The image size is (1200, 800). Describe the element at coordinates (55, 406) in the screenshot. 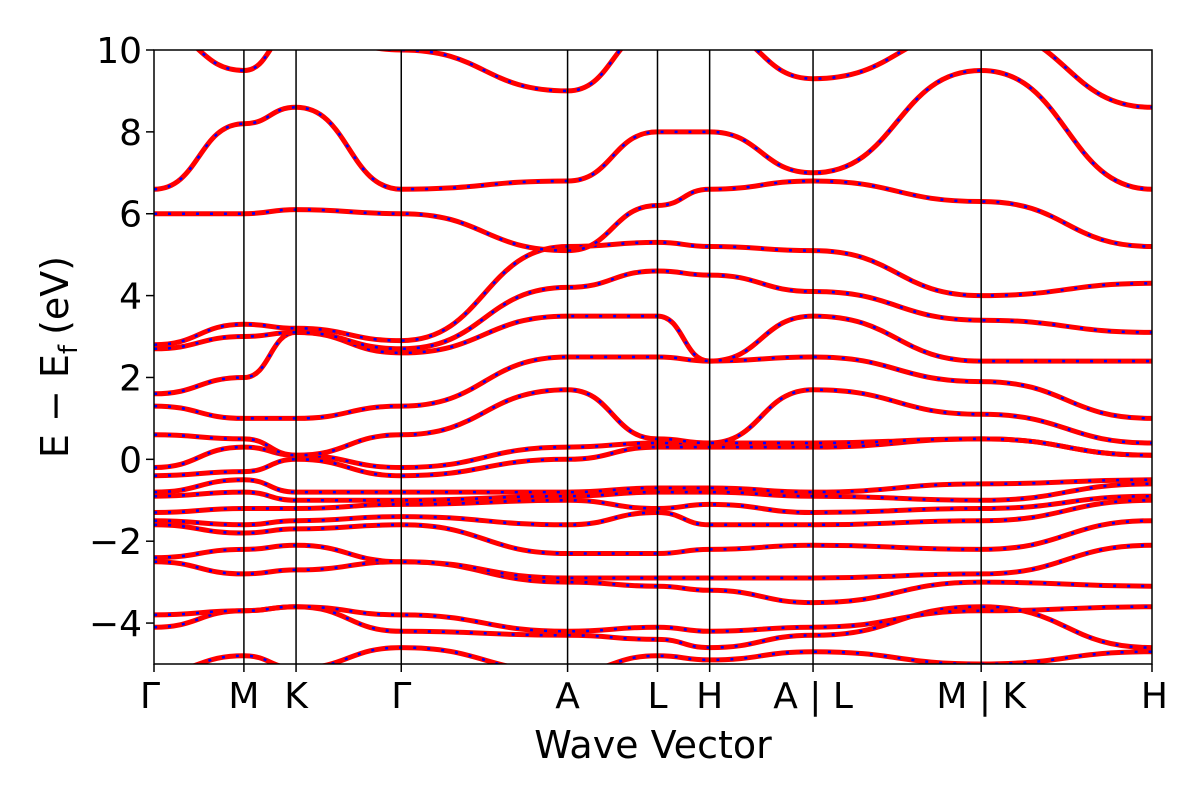

I see `y-axis-title-main: E − E` at that location.